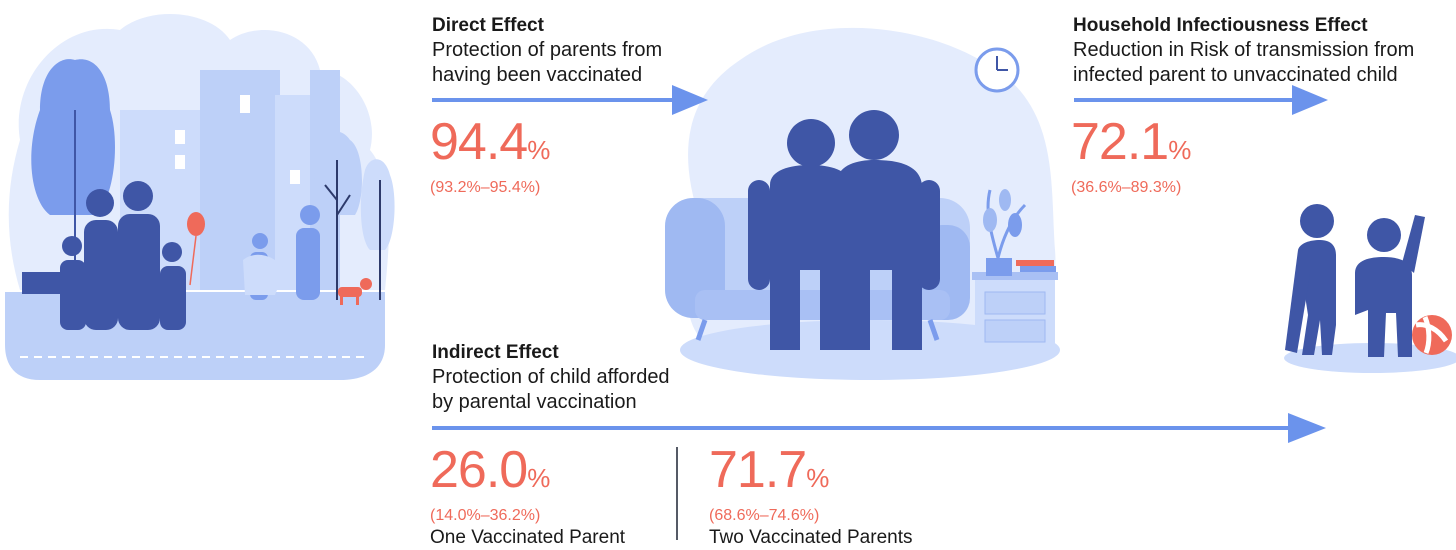 The width and height of the screenshot is (1456, 550). Describe the element at coordinates (1235, 75) in the screenshot. I see `household-effect-desc-line2: infected parent to unvaccinated child` at that location.